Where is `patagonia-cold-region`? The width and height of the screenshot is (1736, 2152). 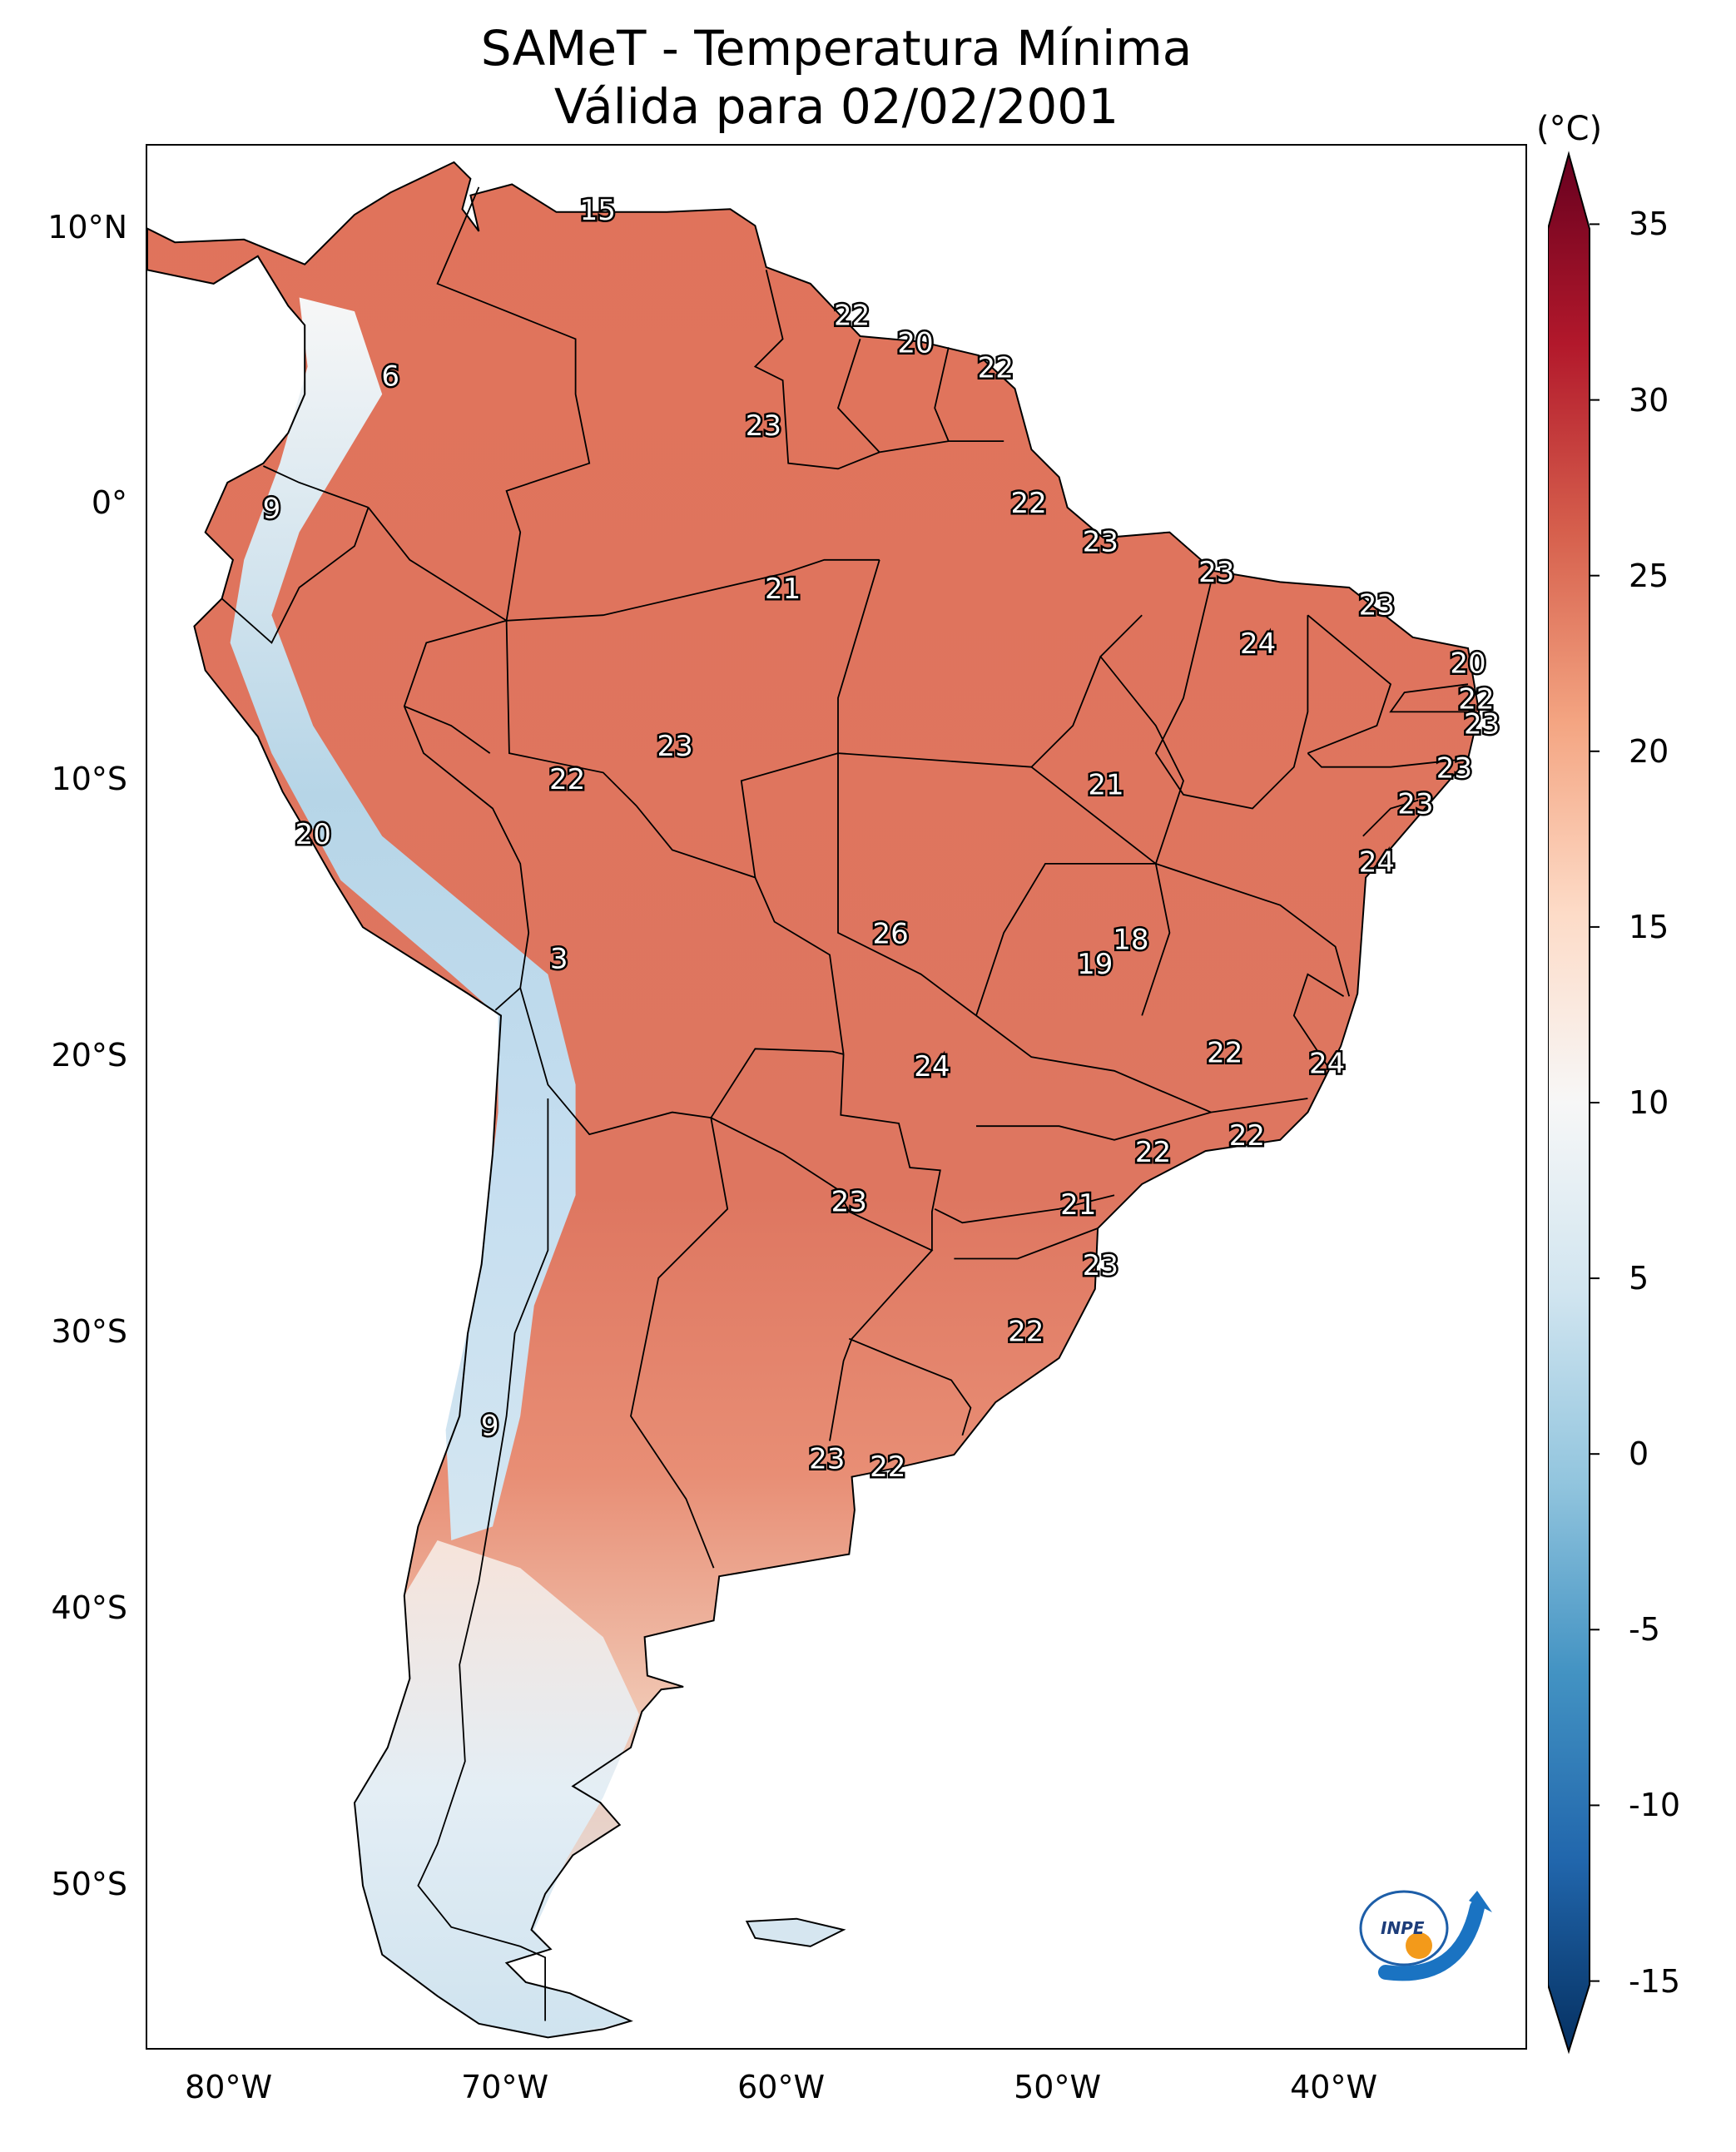
patagonia-cold-region is located at coordinates (497, 1789).